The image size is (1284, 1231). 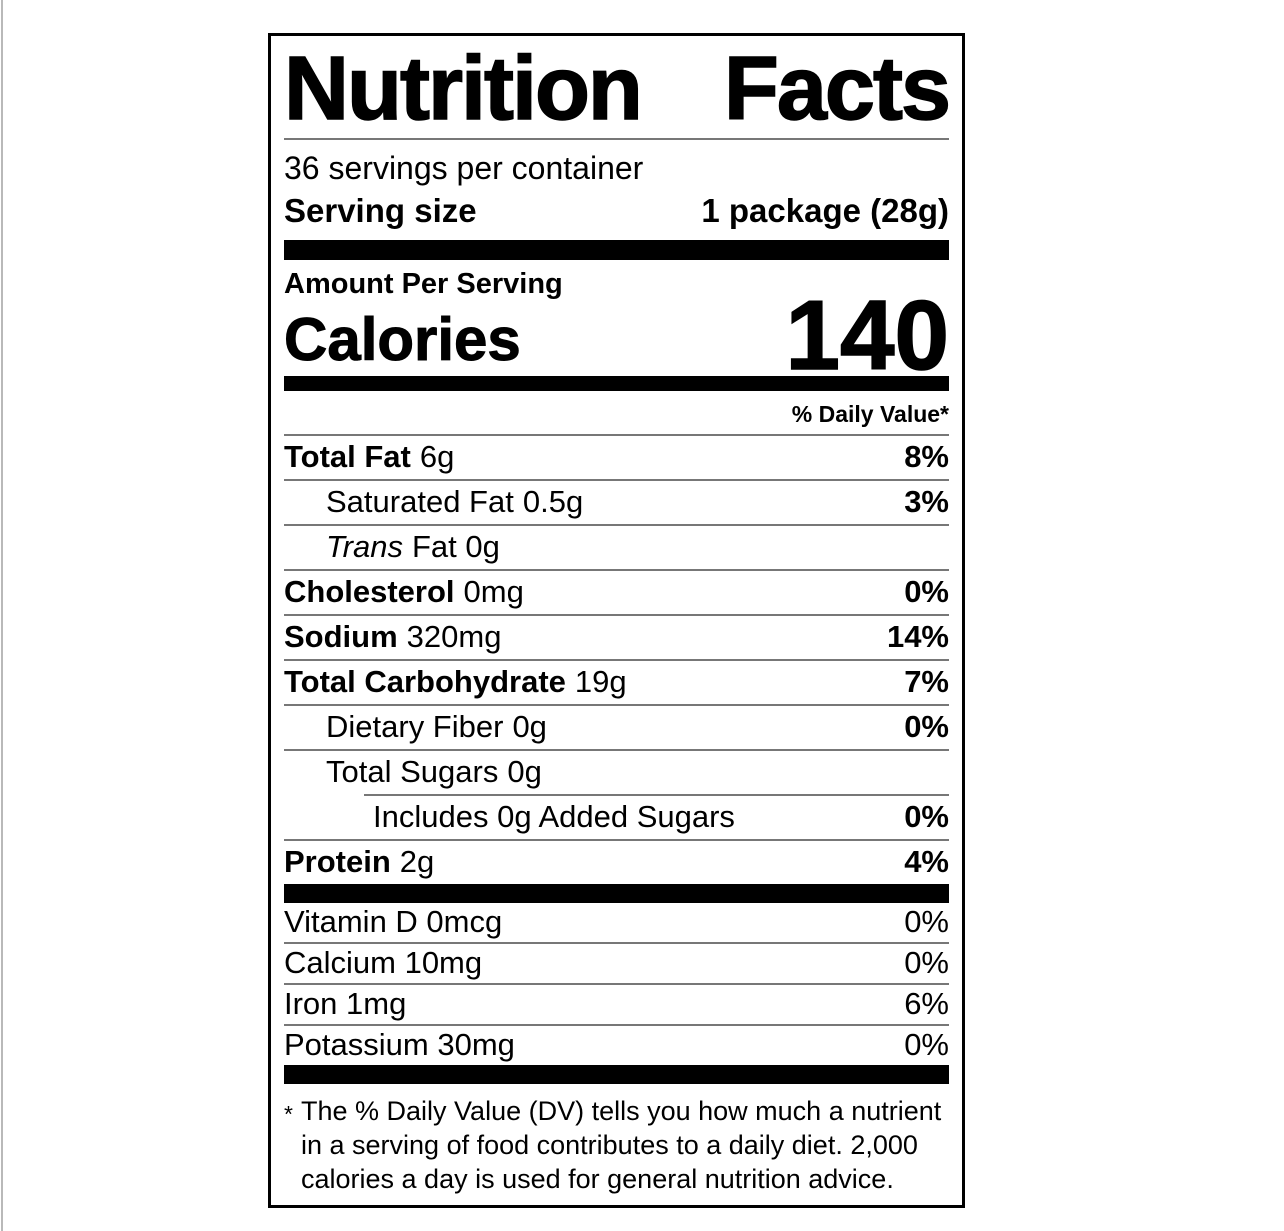 I want to click on vitamin-name: Potassium 30mg, so click(x=399, y=1044).